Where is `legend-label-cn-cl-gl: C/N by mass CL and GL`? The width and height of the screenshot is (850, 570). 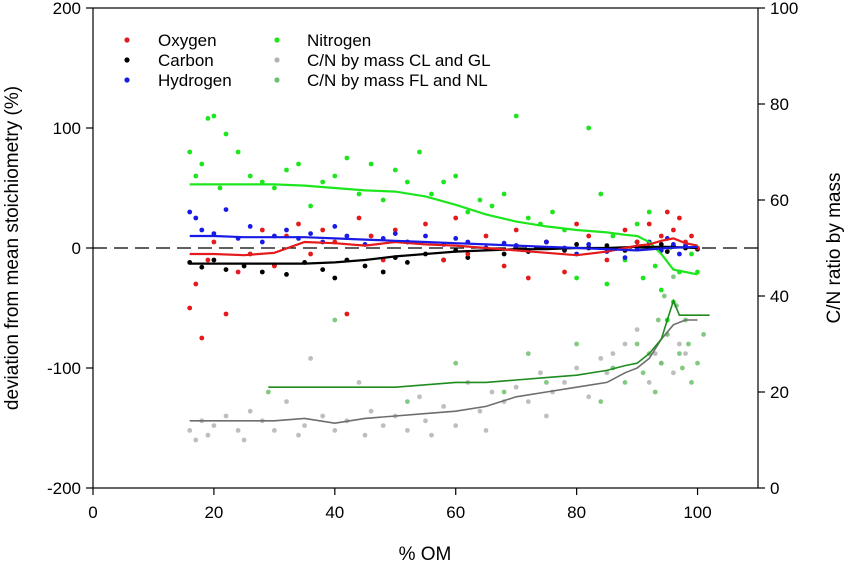 legend-label-cn-cl-gl: C/N by mass CL and GL is located at coordinates (399, 60).